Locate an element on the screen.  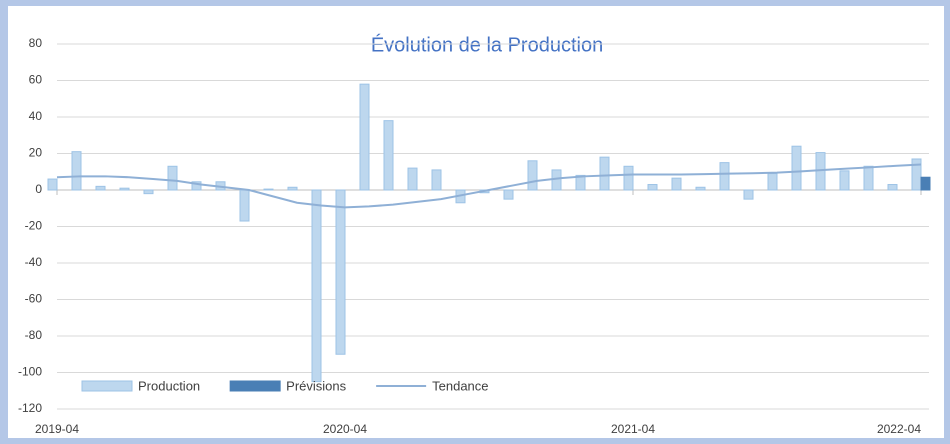
y-tick-label: 20 is located at coordinates (36, 153).